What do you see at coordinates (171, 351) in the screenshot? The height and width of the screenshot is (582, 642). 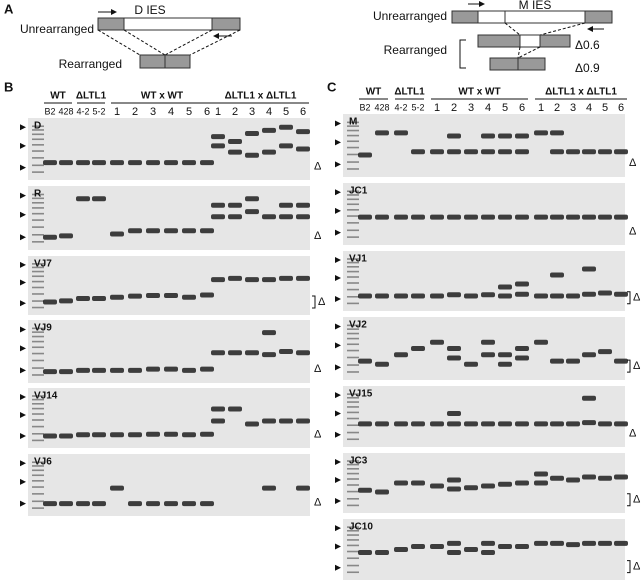 I see `gel: VJ9 Δ` at bounding box center [171, 351].